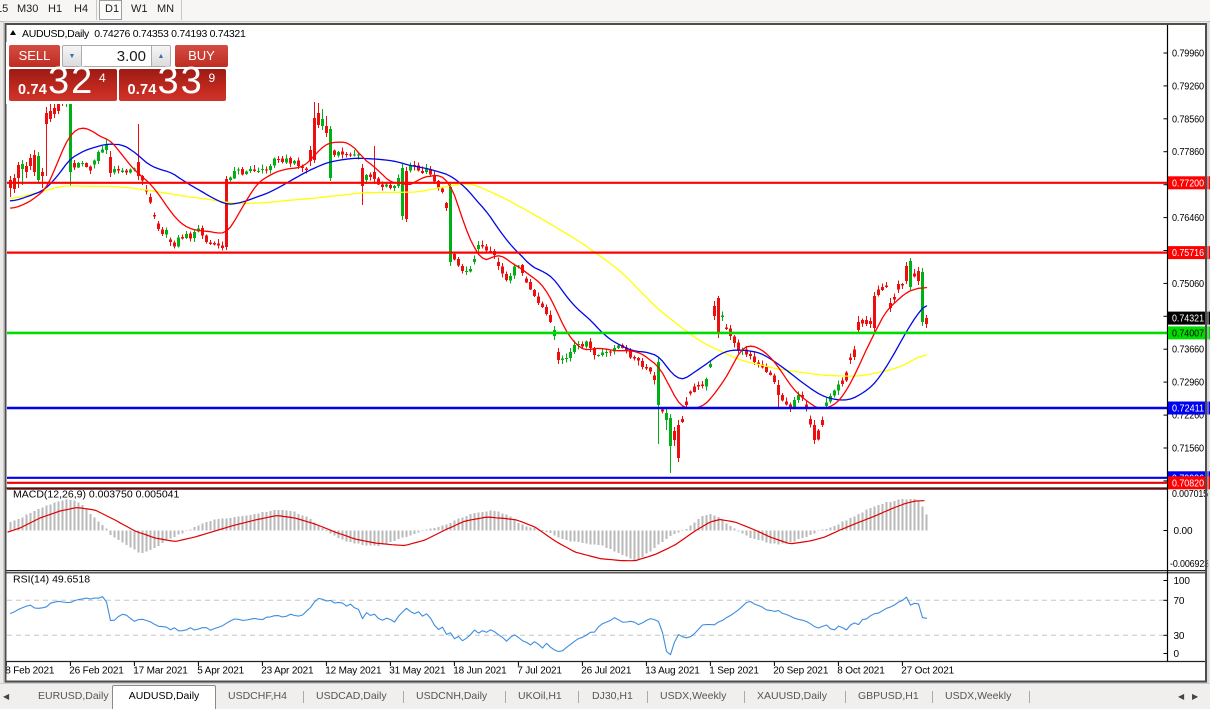 The image size is (1210, 709). Describe the element at coordinates (1177, 654) in the screenshot. I see `svg-text: 0` at that location.